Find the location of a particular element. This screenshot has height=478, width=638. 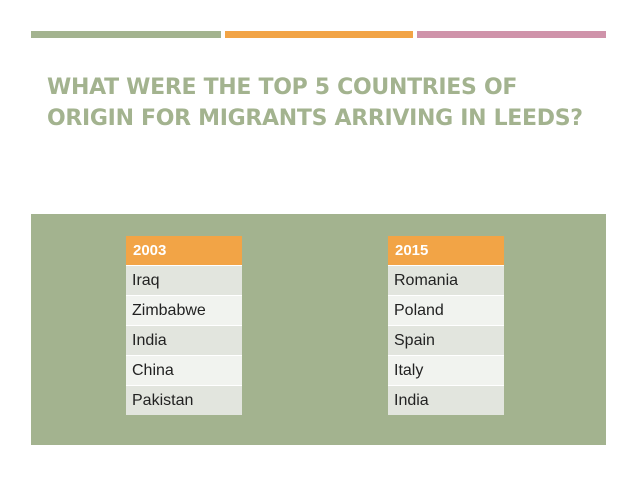

table-cell: Spain is located at coordinates (446, 340).